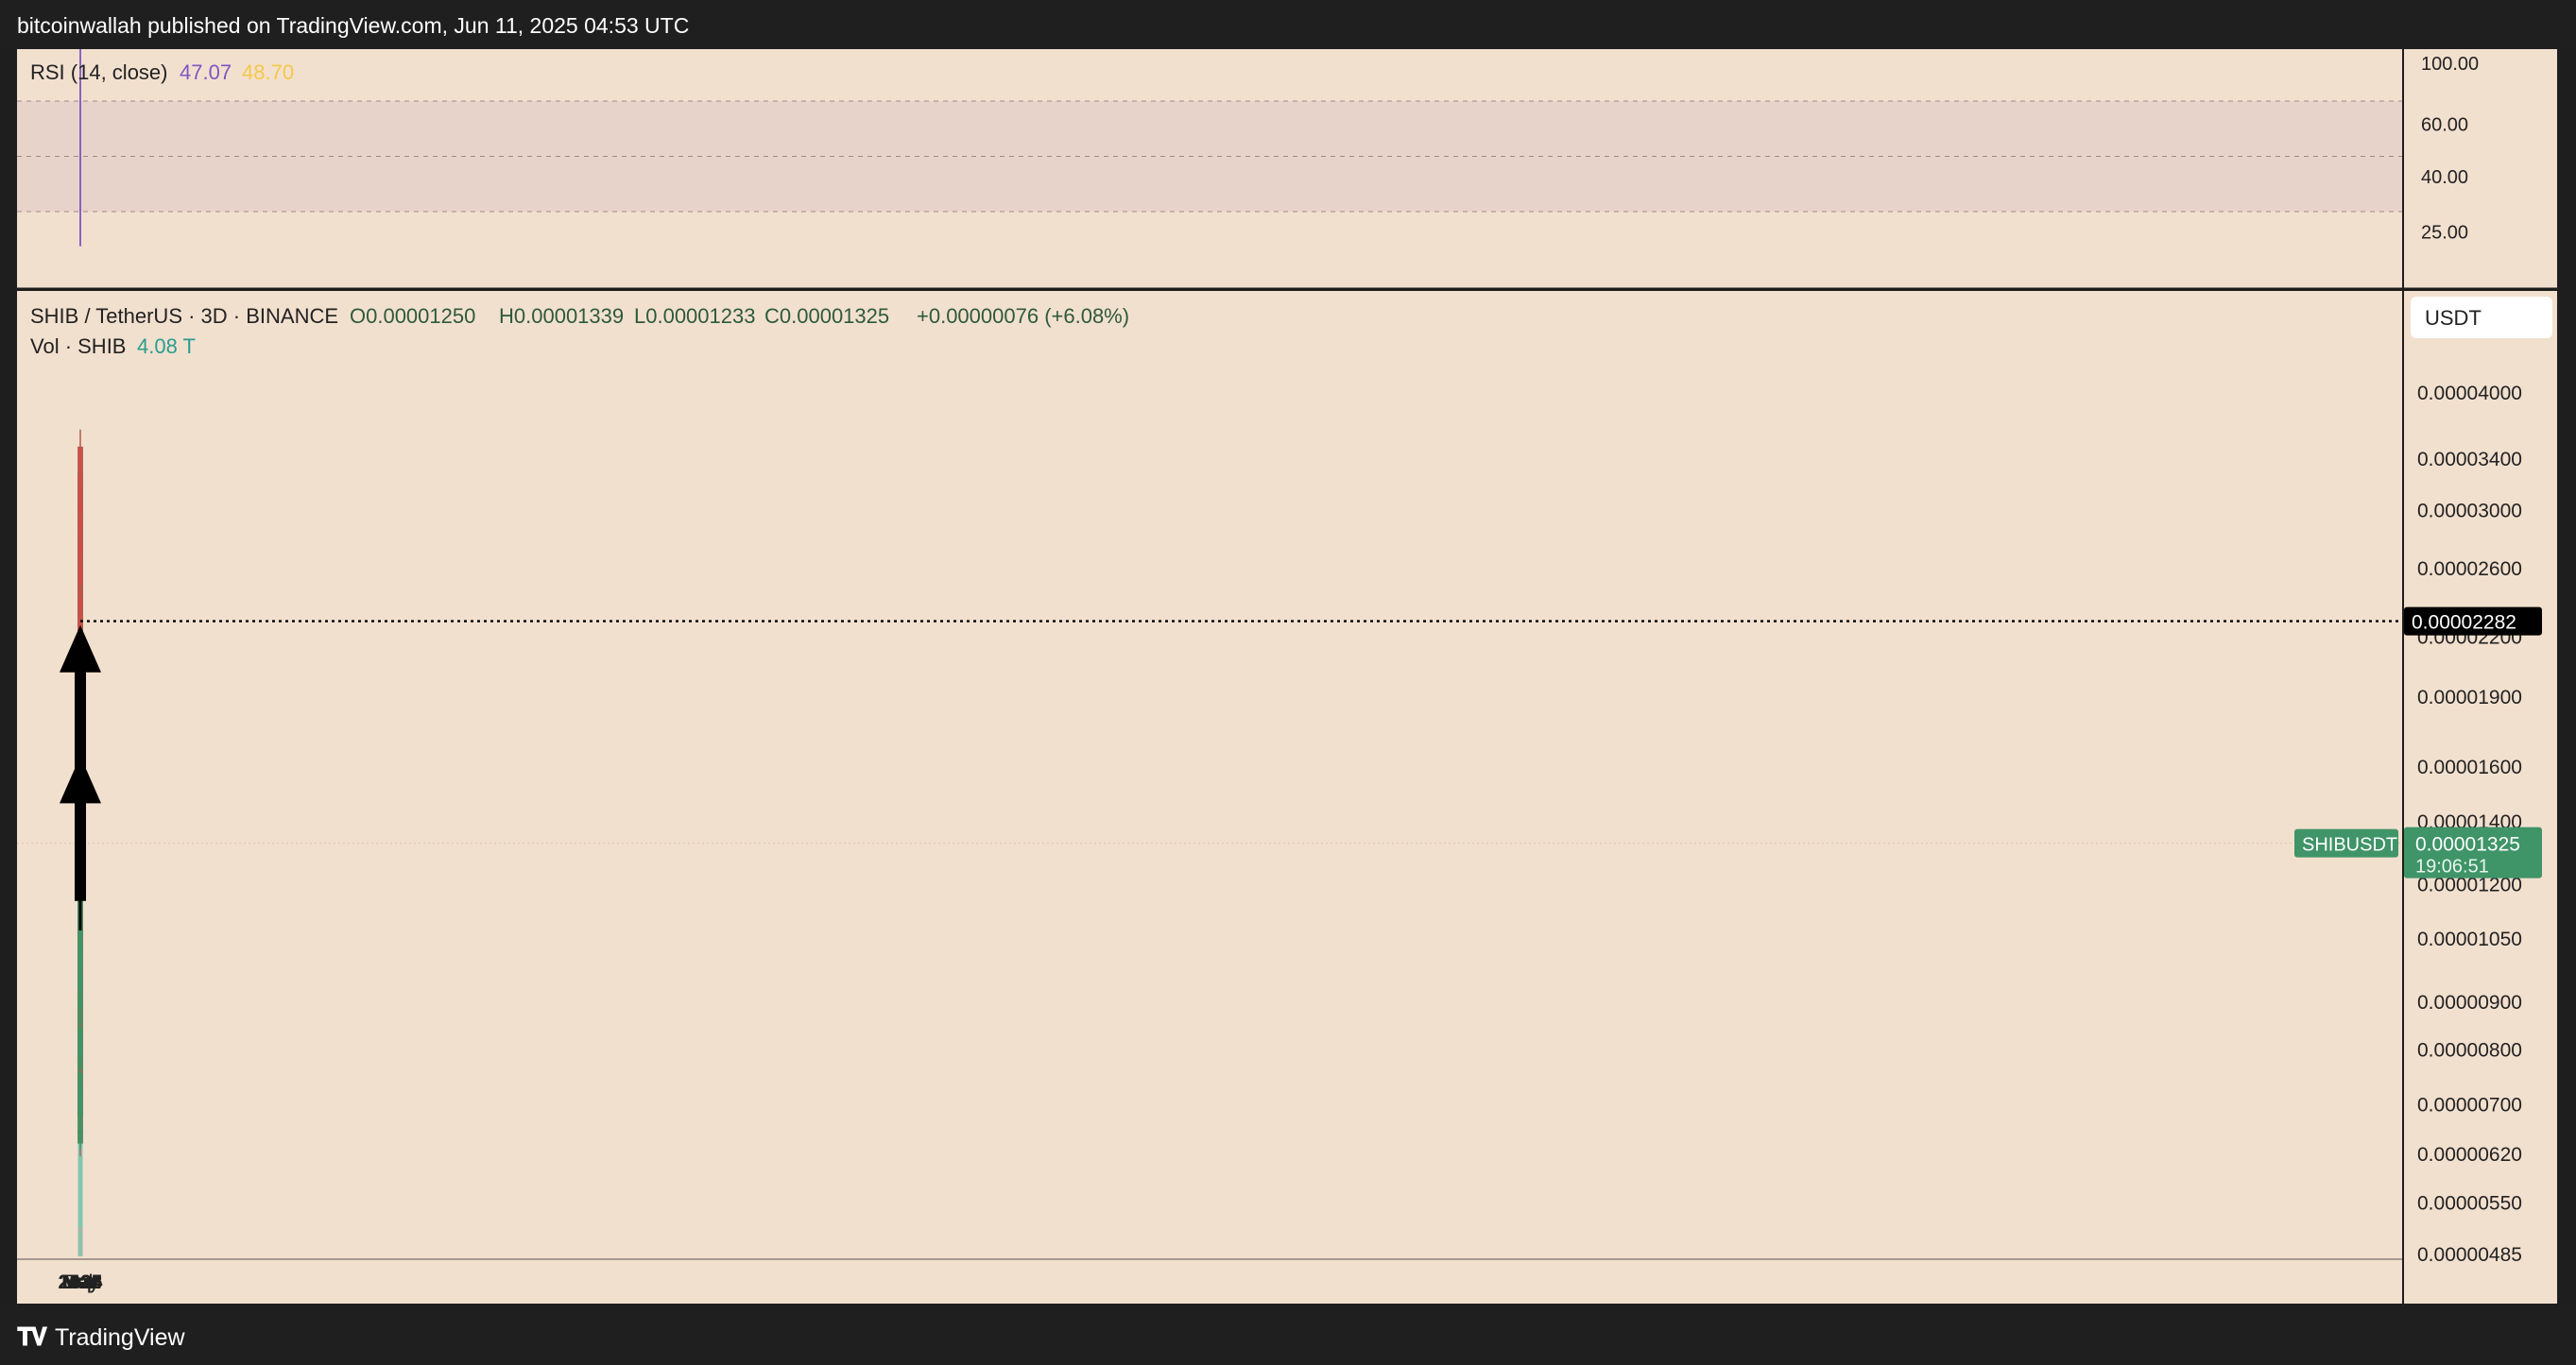 This screenshot has width=2576, height=1365. Describe the element at coordinates (2469, 511) in the screenshot. I see `price-axis-label: 0.00003000` at that location.